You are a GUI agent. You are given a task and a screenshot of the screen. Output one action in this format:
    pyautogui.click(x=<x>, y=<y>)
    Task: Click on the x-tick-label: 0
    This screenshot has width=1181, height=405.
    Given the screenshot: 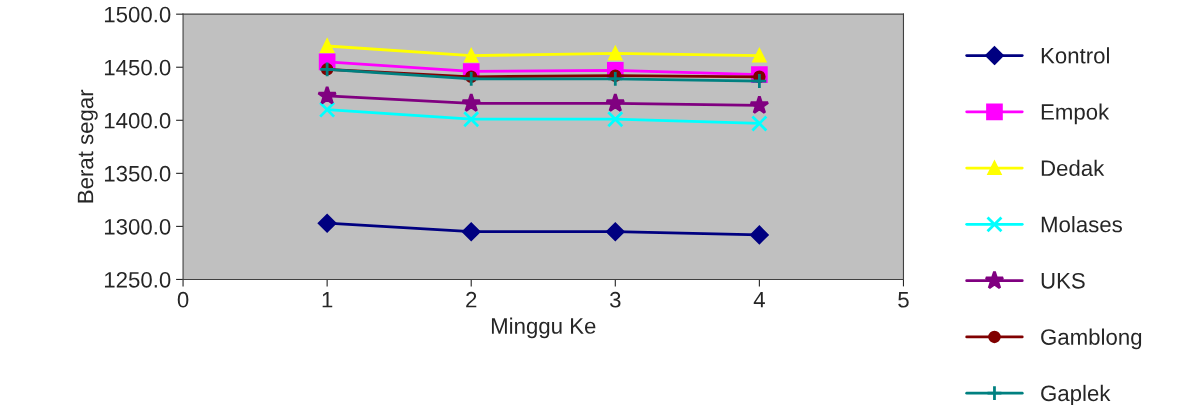 What is the action you would take?
    pyautogui.click(x=183, y=299)
    